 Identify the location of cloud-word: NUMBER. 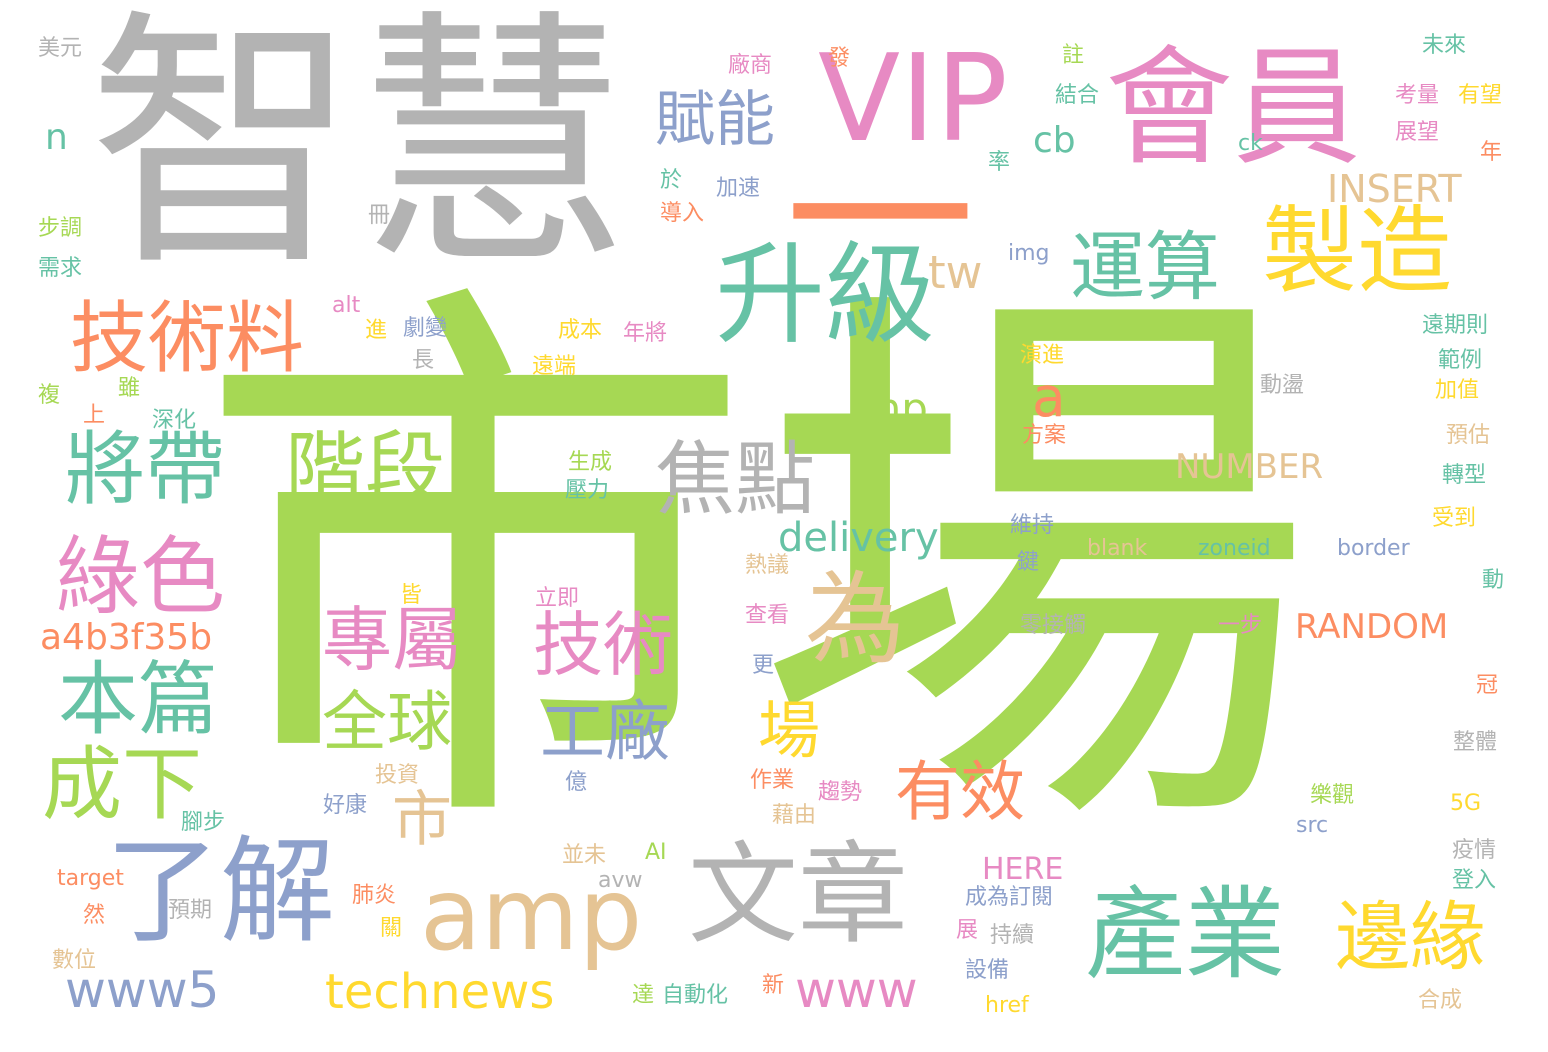
(1249, 467).